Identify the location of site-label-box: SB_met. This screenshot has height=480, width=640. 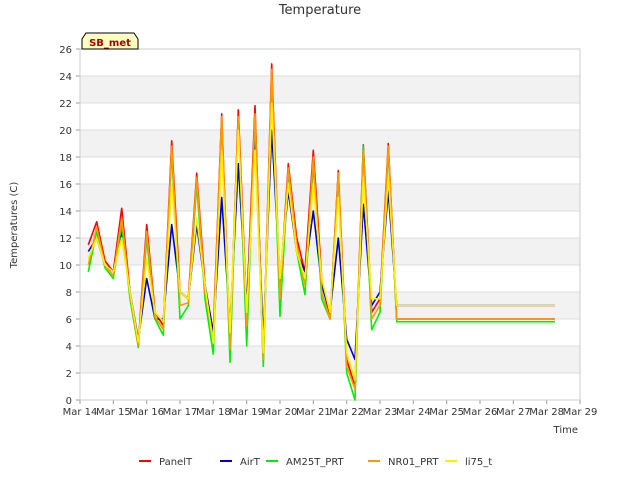
(110, 41).